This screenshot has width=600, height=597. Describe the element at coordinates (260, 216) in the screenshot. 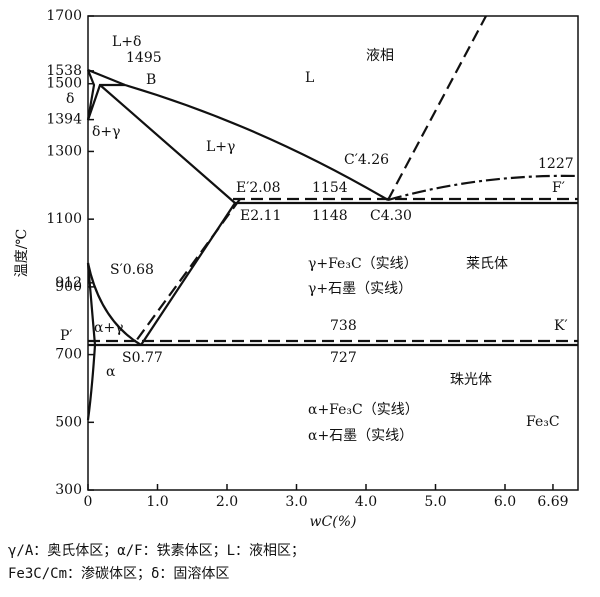

I see `label: E2.11` at that location.